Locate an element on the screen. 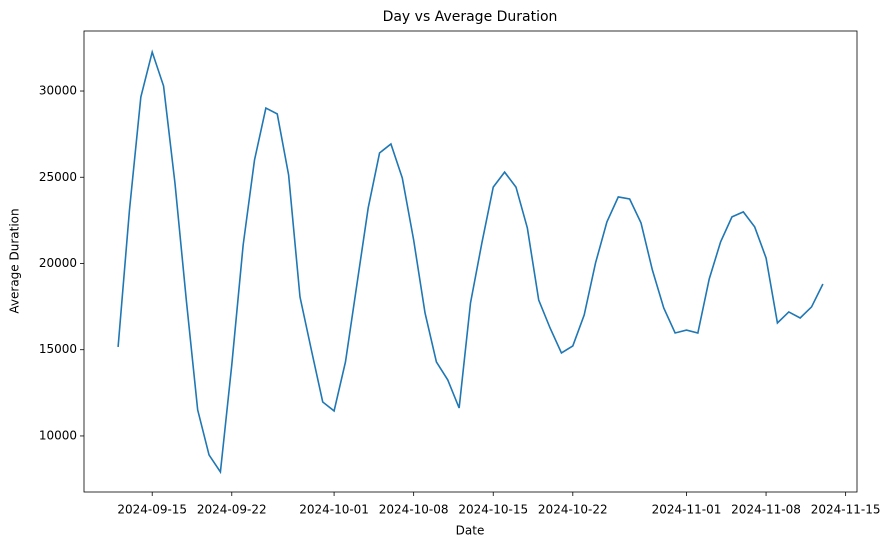 The image size is (895, 551). y-tick-label: 15000 is located at coordinates (58, 349).